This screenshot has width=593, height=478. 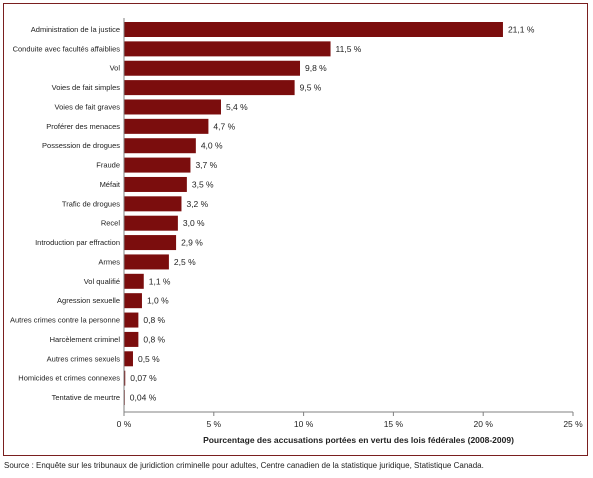 What do you see at coordinates (316, 68) in the screenshot?
I see `value-label: 9,8 %` at bounding box center [316, 68].